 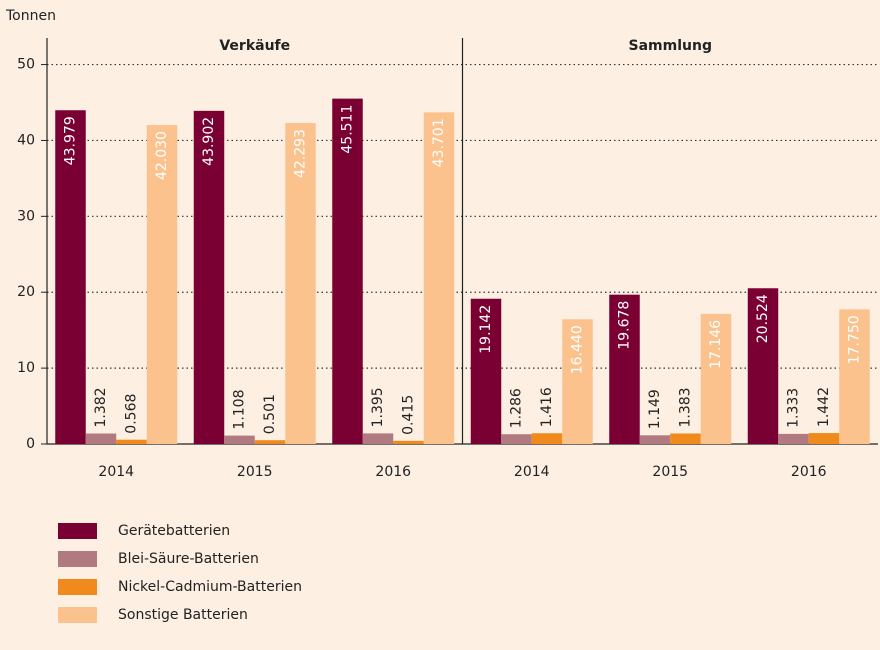 I want to click on data-label: 42.030, so click(x=162, y=155).